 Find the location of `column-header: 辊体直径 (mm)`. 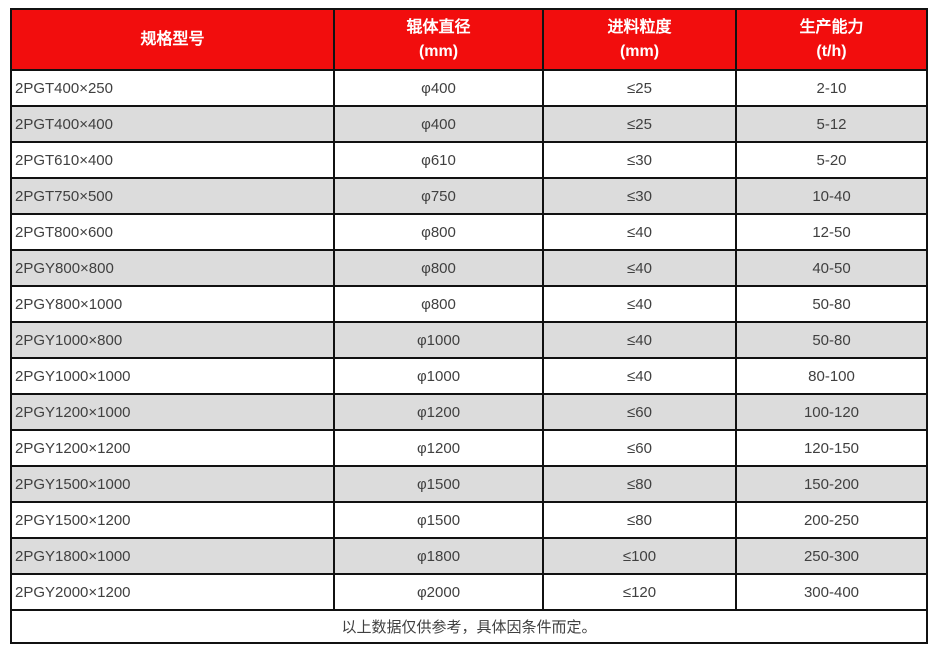

column-header: 辊体直径 (mm) is located at coordinates (438, 39).